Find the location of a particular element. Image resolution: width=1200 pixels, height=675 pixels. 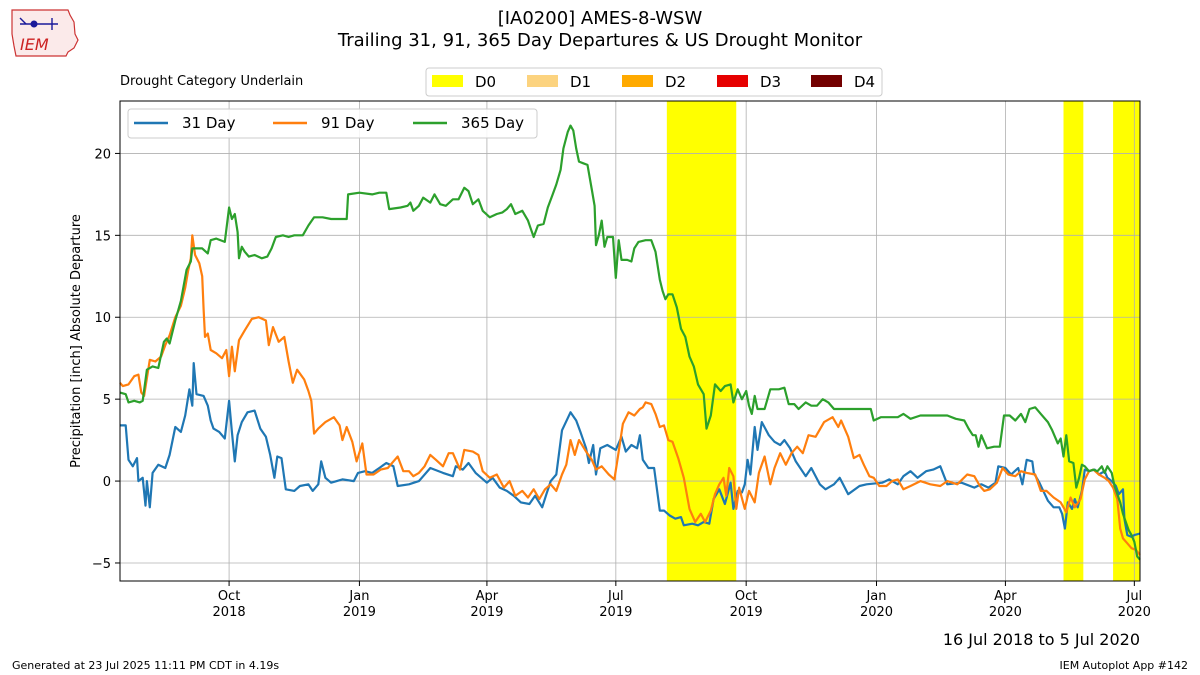

drought-label: D1 is located at coordinates (580, 82).